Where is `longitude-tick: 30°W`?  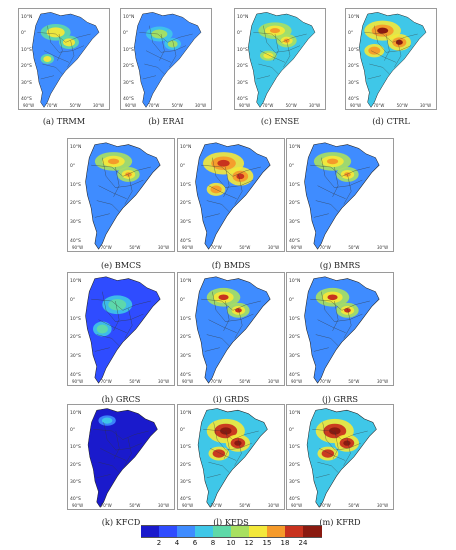
longitude-tick: 30°W is located at coordinates (99, 105).